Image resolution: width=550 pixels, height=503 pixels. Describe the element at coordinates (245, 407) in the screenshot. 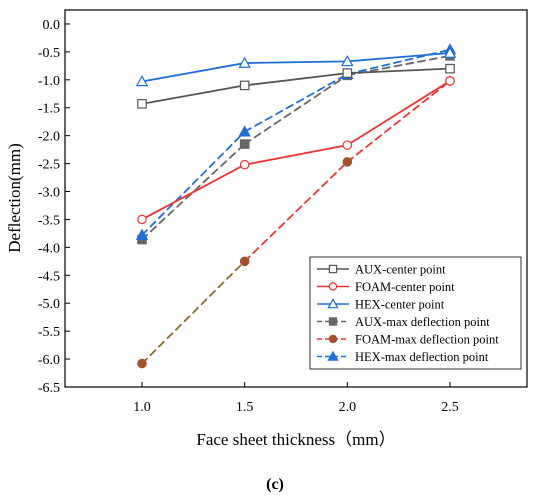

I see `x-tick-label: 1.5` at that location.